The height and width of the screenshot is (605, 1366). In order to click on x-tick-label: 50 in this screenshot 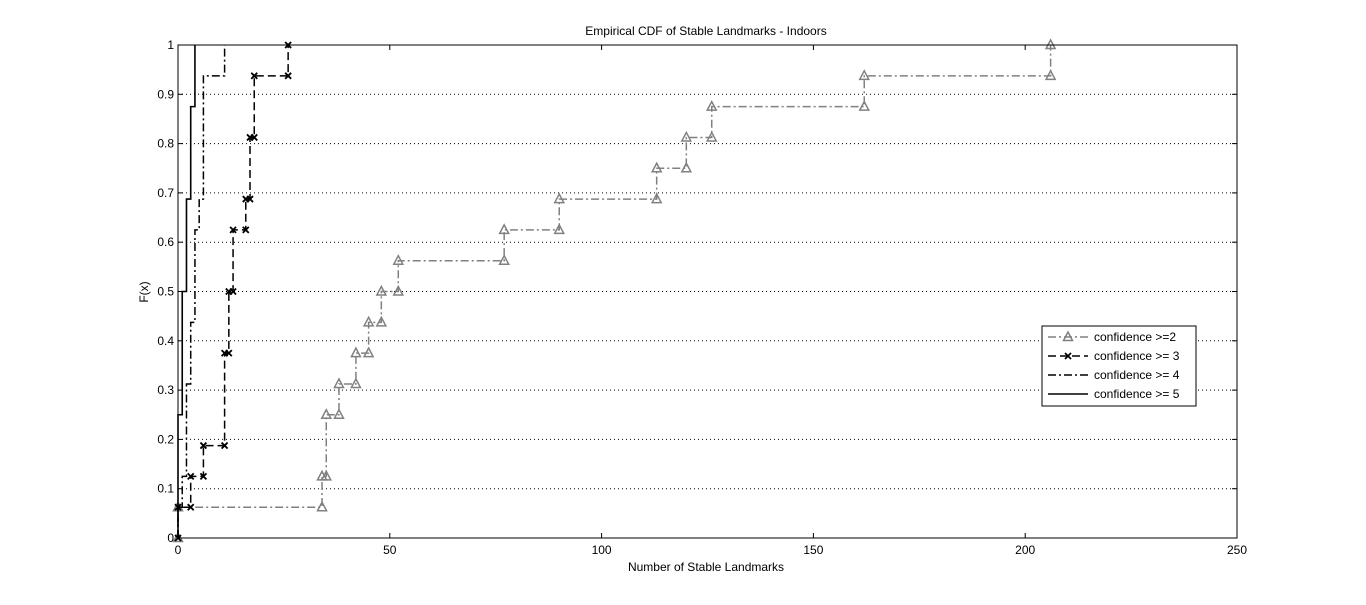, I will do `click(390, 550)`.